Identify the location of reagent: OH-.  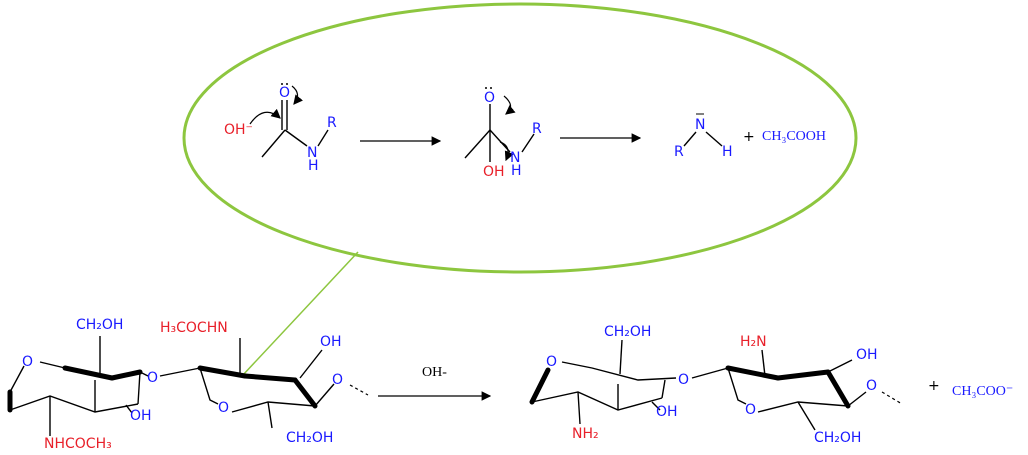
(434, 372).